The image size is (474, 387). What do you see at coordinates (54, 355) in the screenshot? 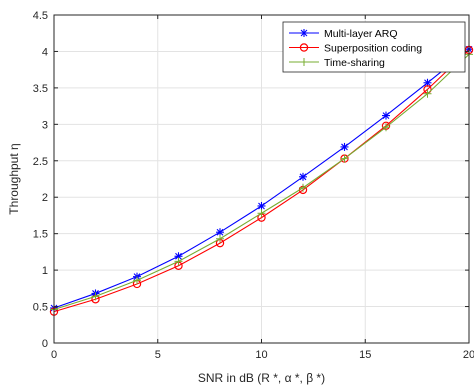
I see `x-tick-label: 0` at bounding box center [54, 355].